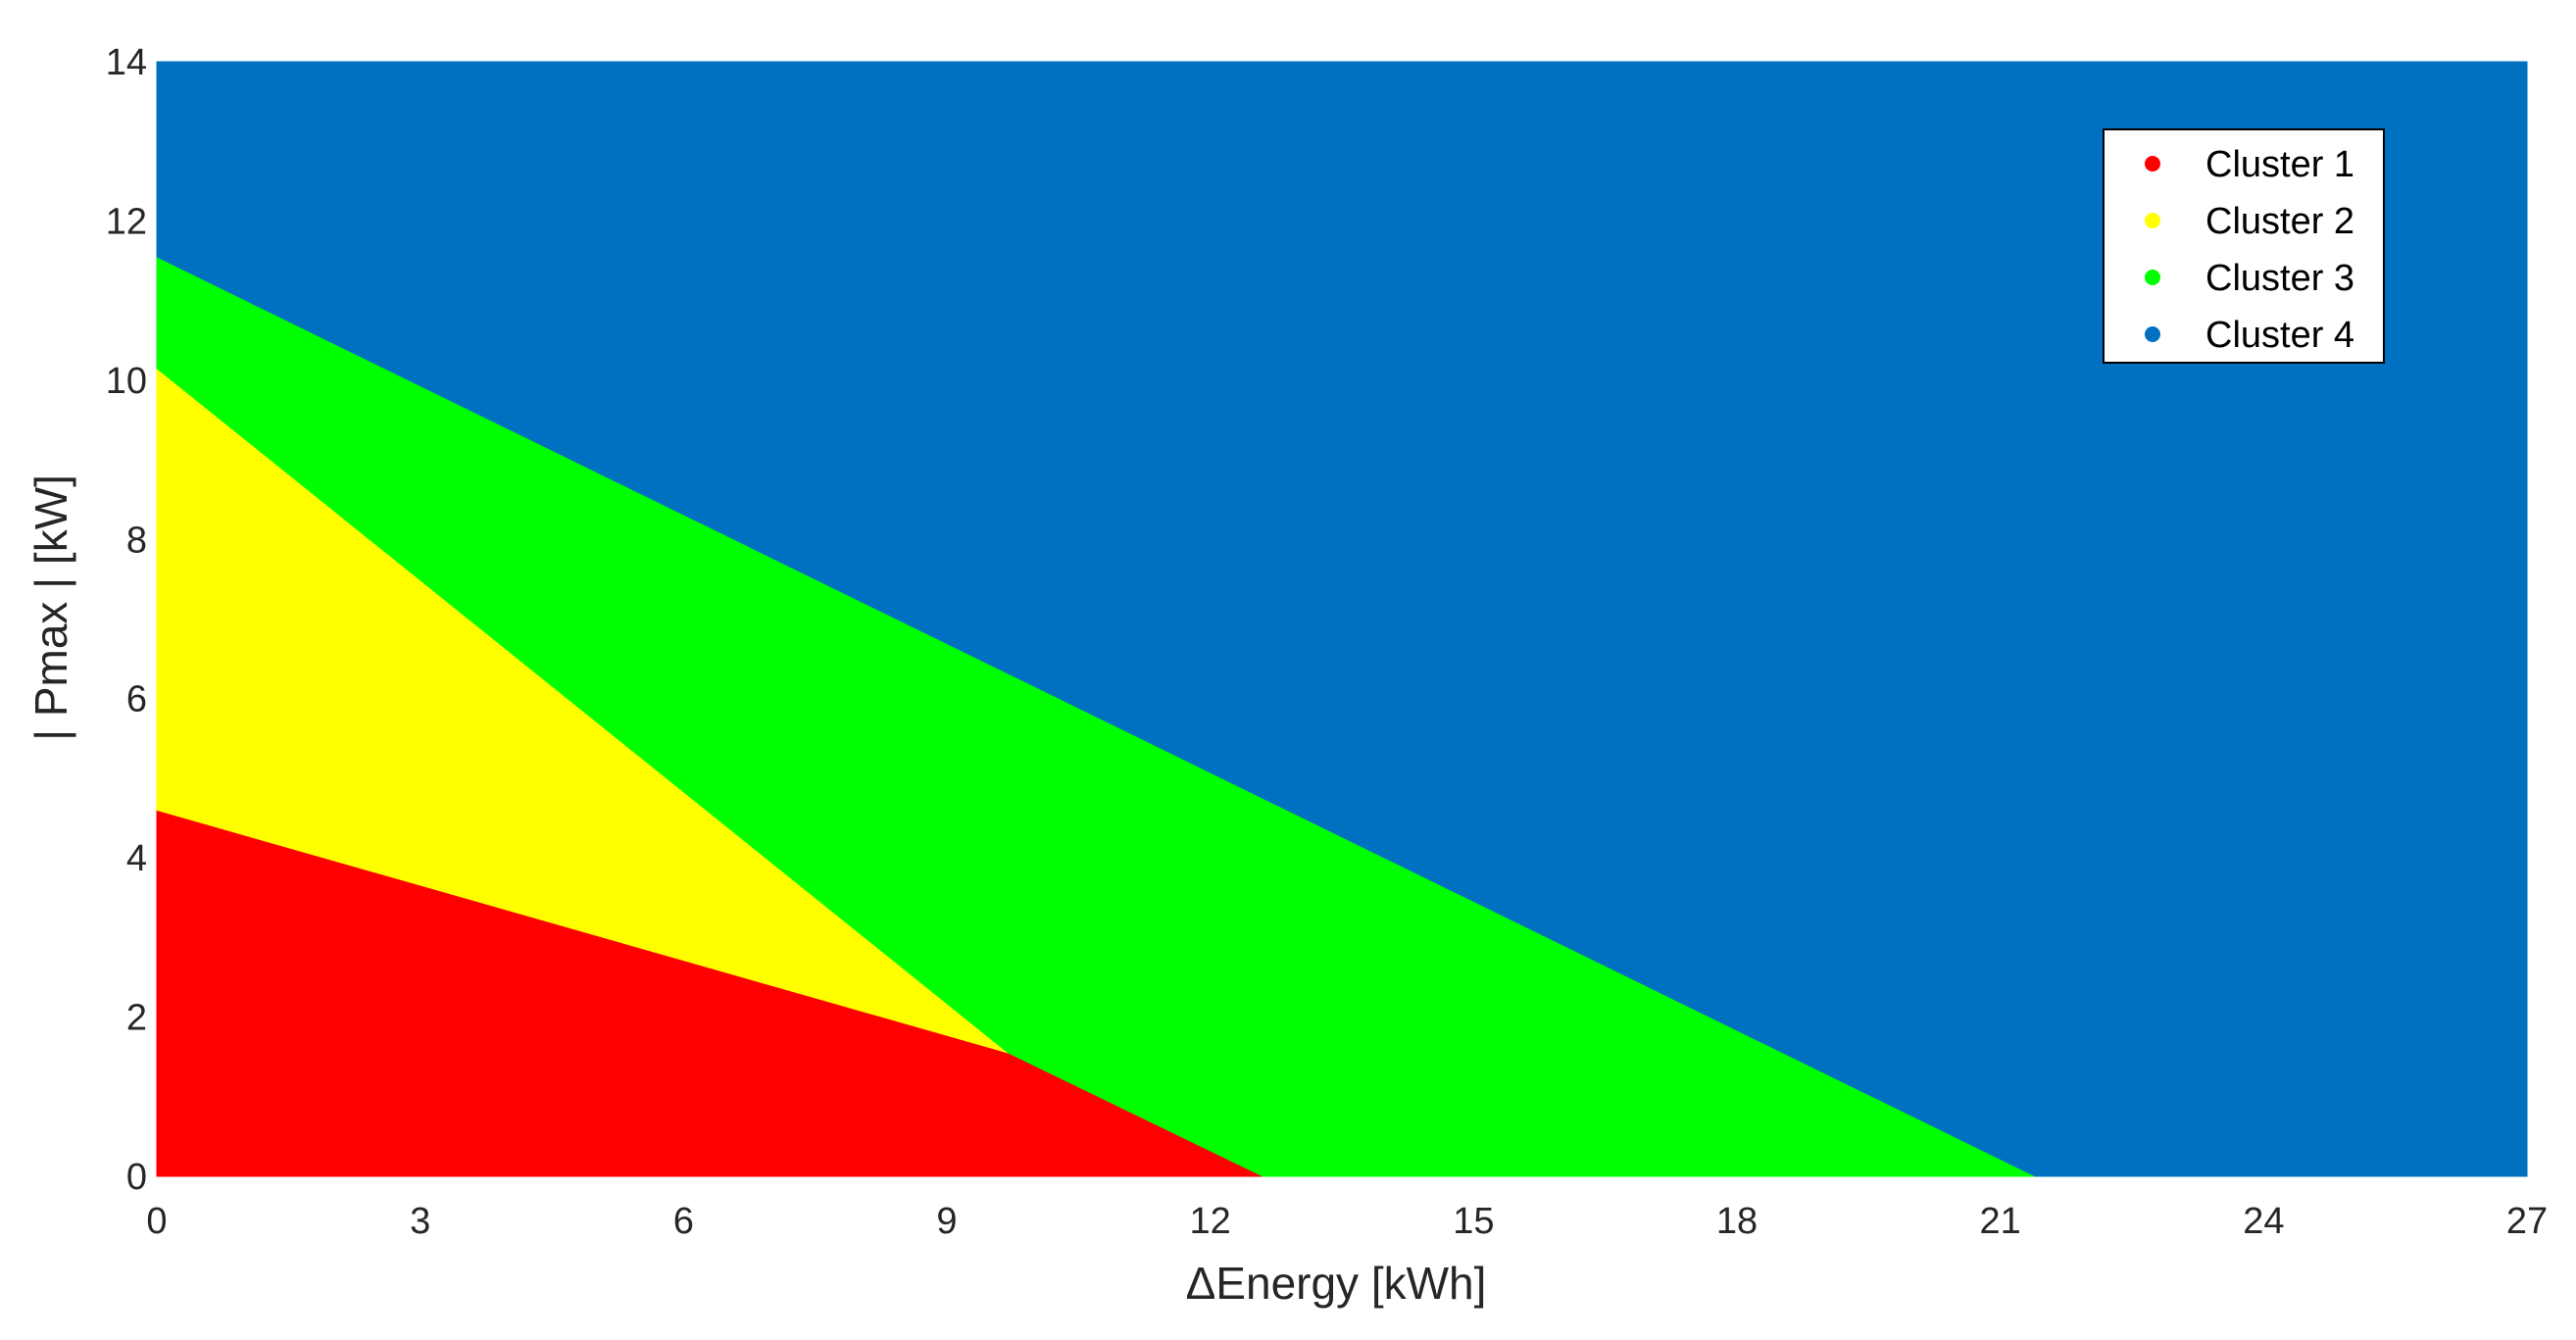  Describe the element at coordinates (136, 540) in the screenshot. I see `y-tick-label: 8` at that location.